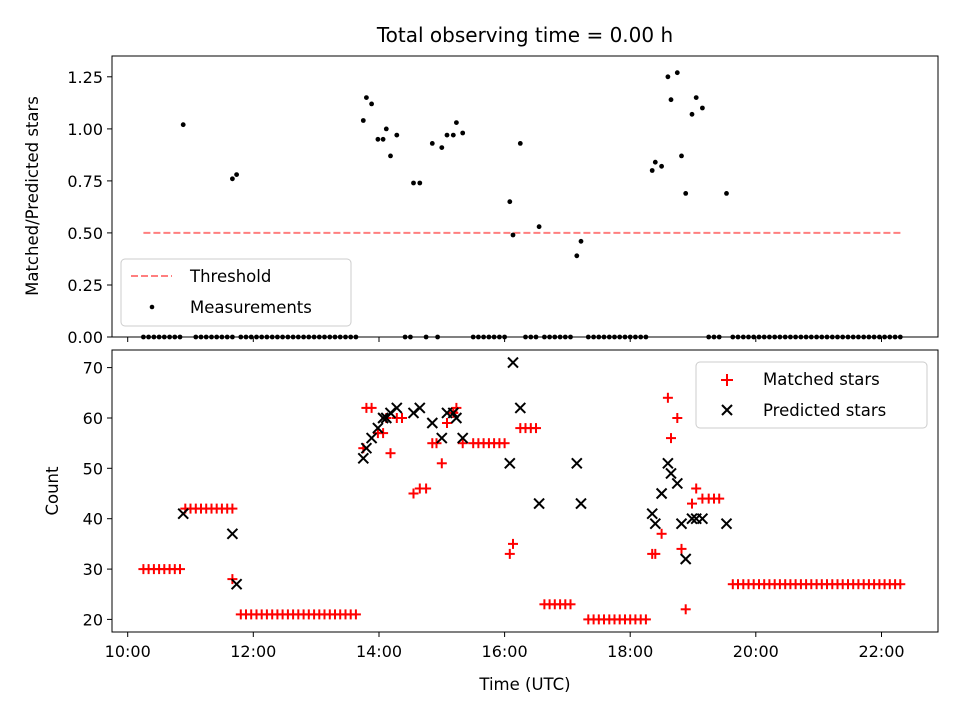  Describe the element at coordinates (727, 410) in the screenshot. I see `legend-predicted-swatch` at that location.